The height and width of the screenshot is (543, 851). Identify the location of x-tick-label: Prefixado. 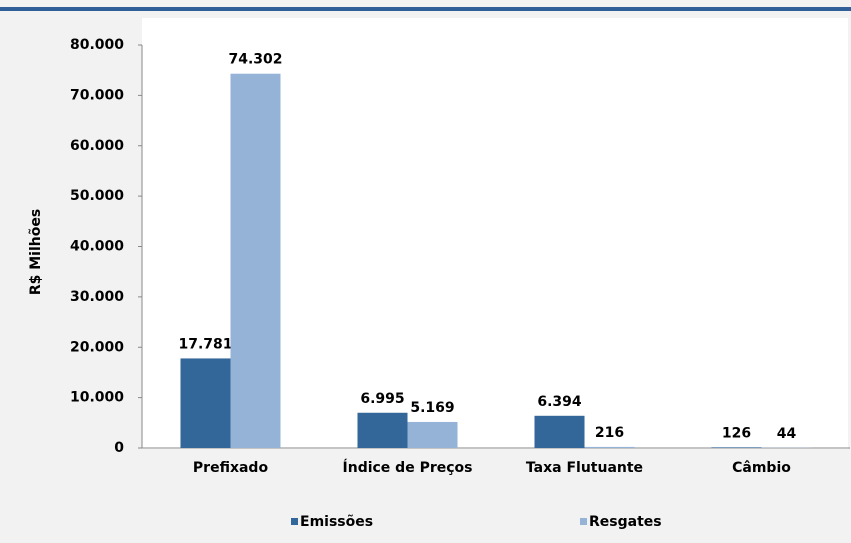
(231, 468).